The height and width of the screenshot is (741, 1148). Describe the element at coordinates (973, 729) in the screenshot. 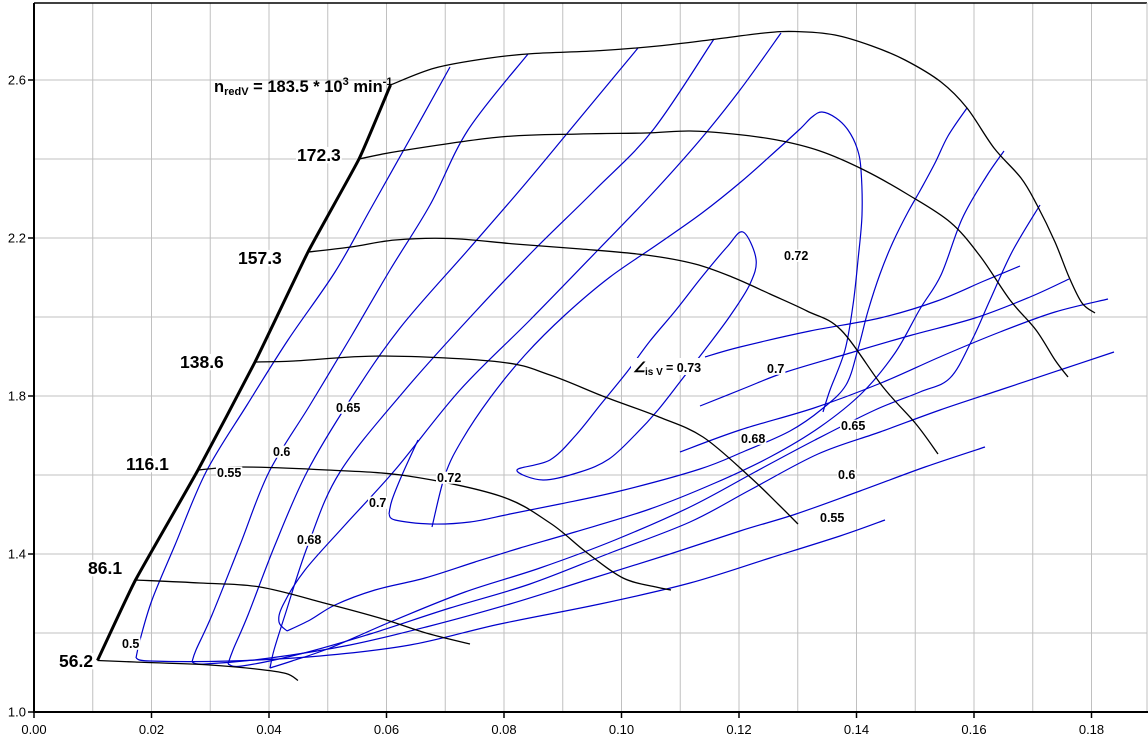

I see `svg-text: 0.16` at that location.